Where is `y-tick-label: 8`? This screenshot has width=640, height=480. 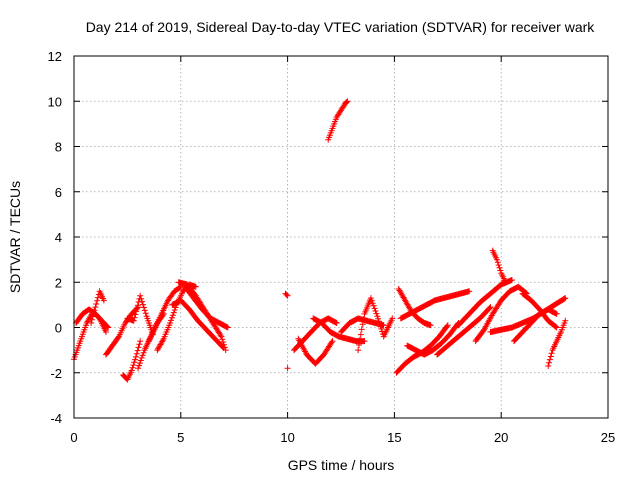
y-tick-label: 8 is located at coordinates (58, 147).